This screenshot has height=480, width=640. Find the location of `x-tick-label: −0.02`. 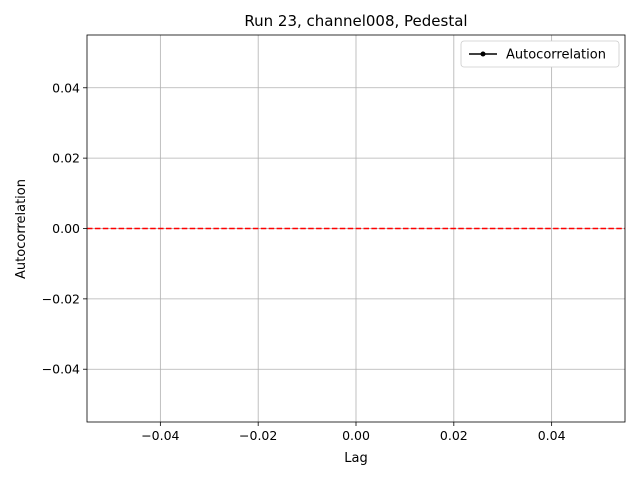

x-tick-label: −0.02 is located at coordinates (258, 435).